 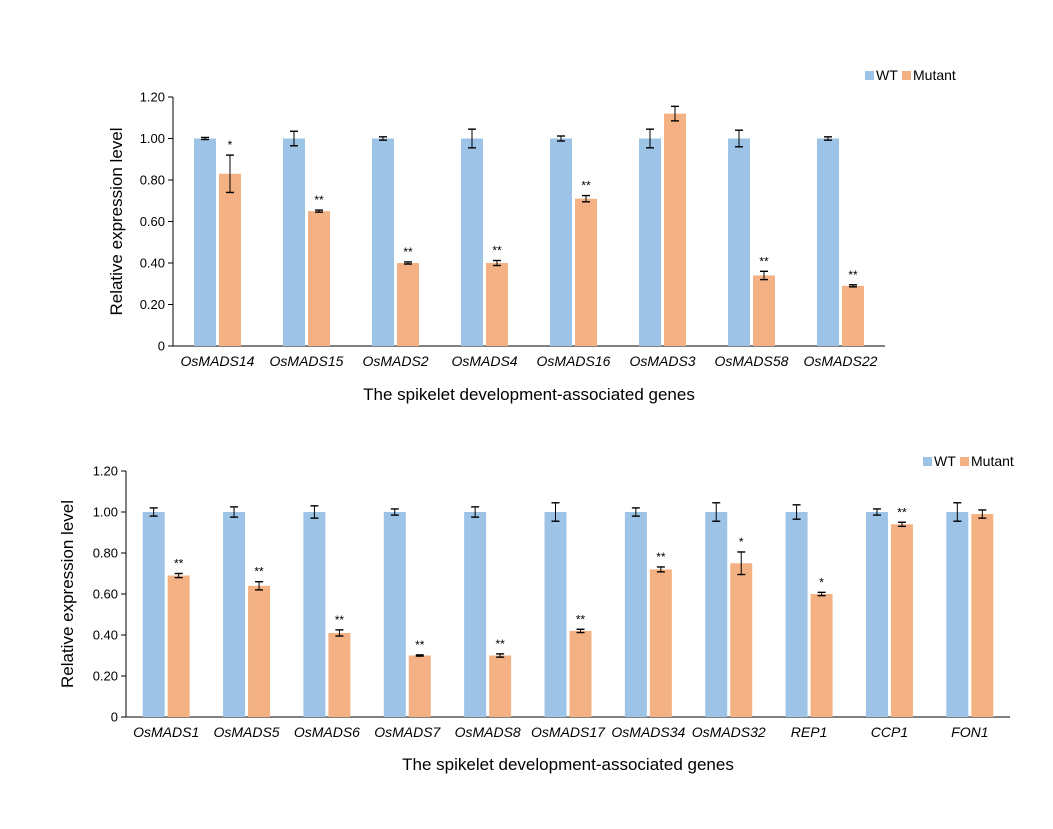 I want to click on bar-wt-osmads34, so click(x=635, y=614).